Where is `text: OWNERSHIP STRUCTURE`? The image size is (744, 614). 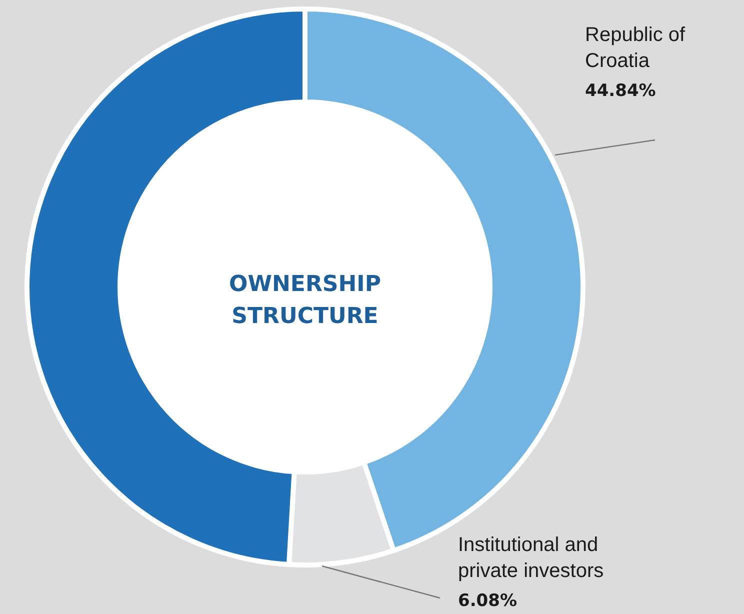 text: OWNERSHIP STRUCTURE is located at coordinates (305, 300).